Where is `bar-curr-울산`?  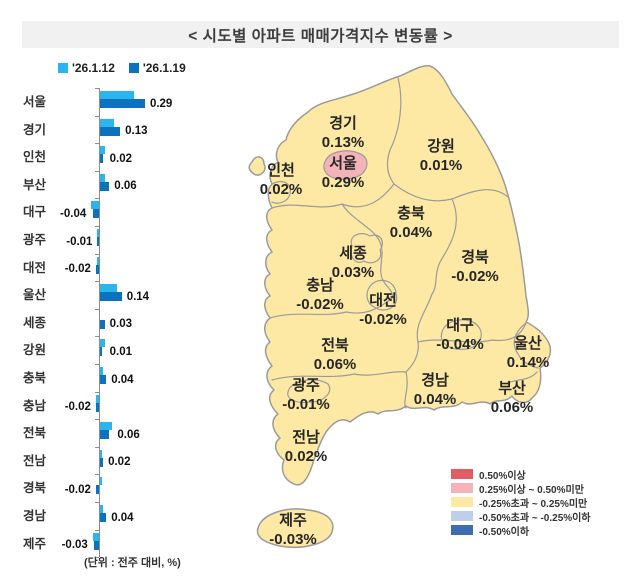
bar-curr-울산 is located at coordinates (111, 297).